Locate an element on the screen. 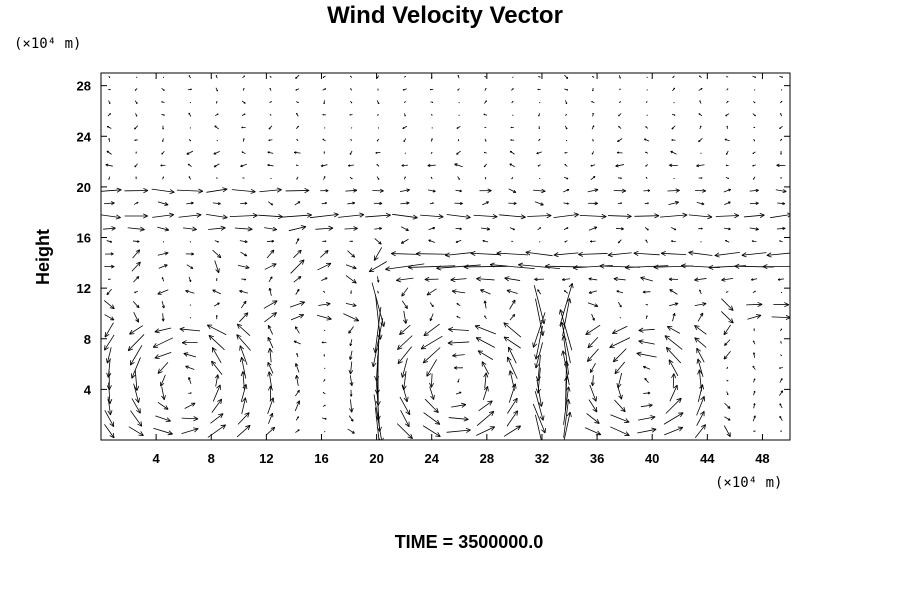 This screenshot has height=600, width=900. y-tick-label: 16 is located at coordinates (84, 238).